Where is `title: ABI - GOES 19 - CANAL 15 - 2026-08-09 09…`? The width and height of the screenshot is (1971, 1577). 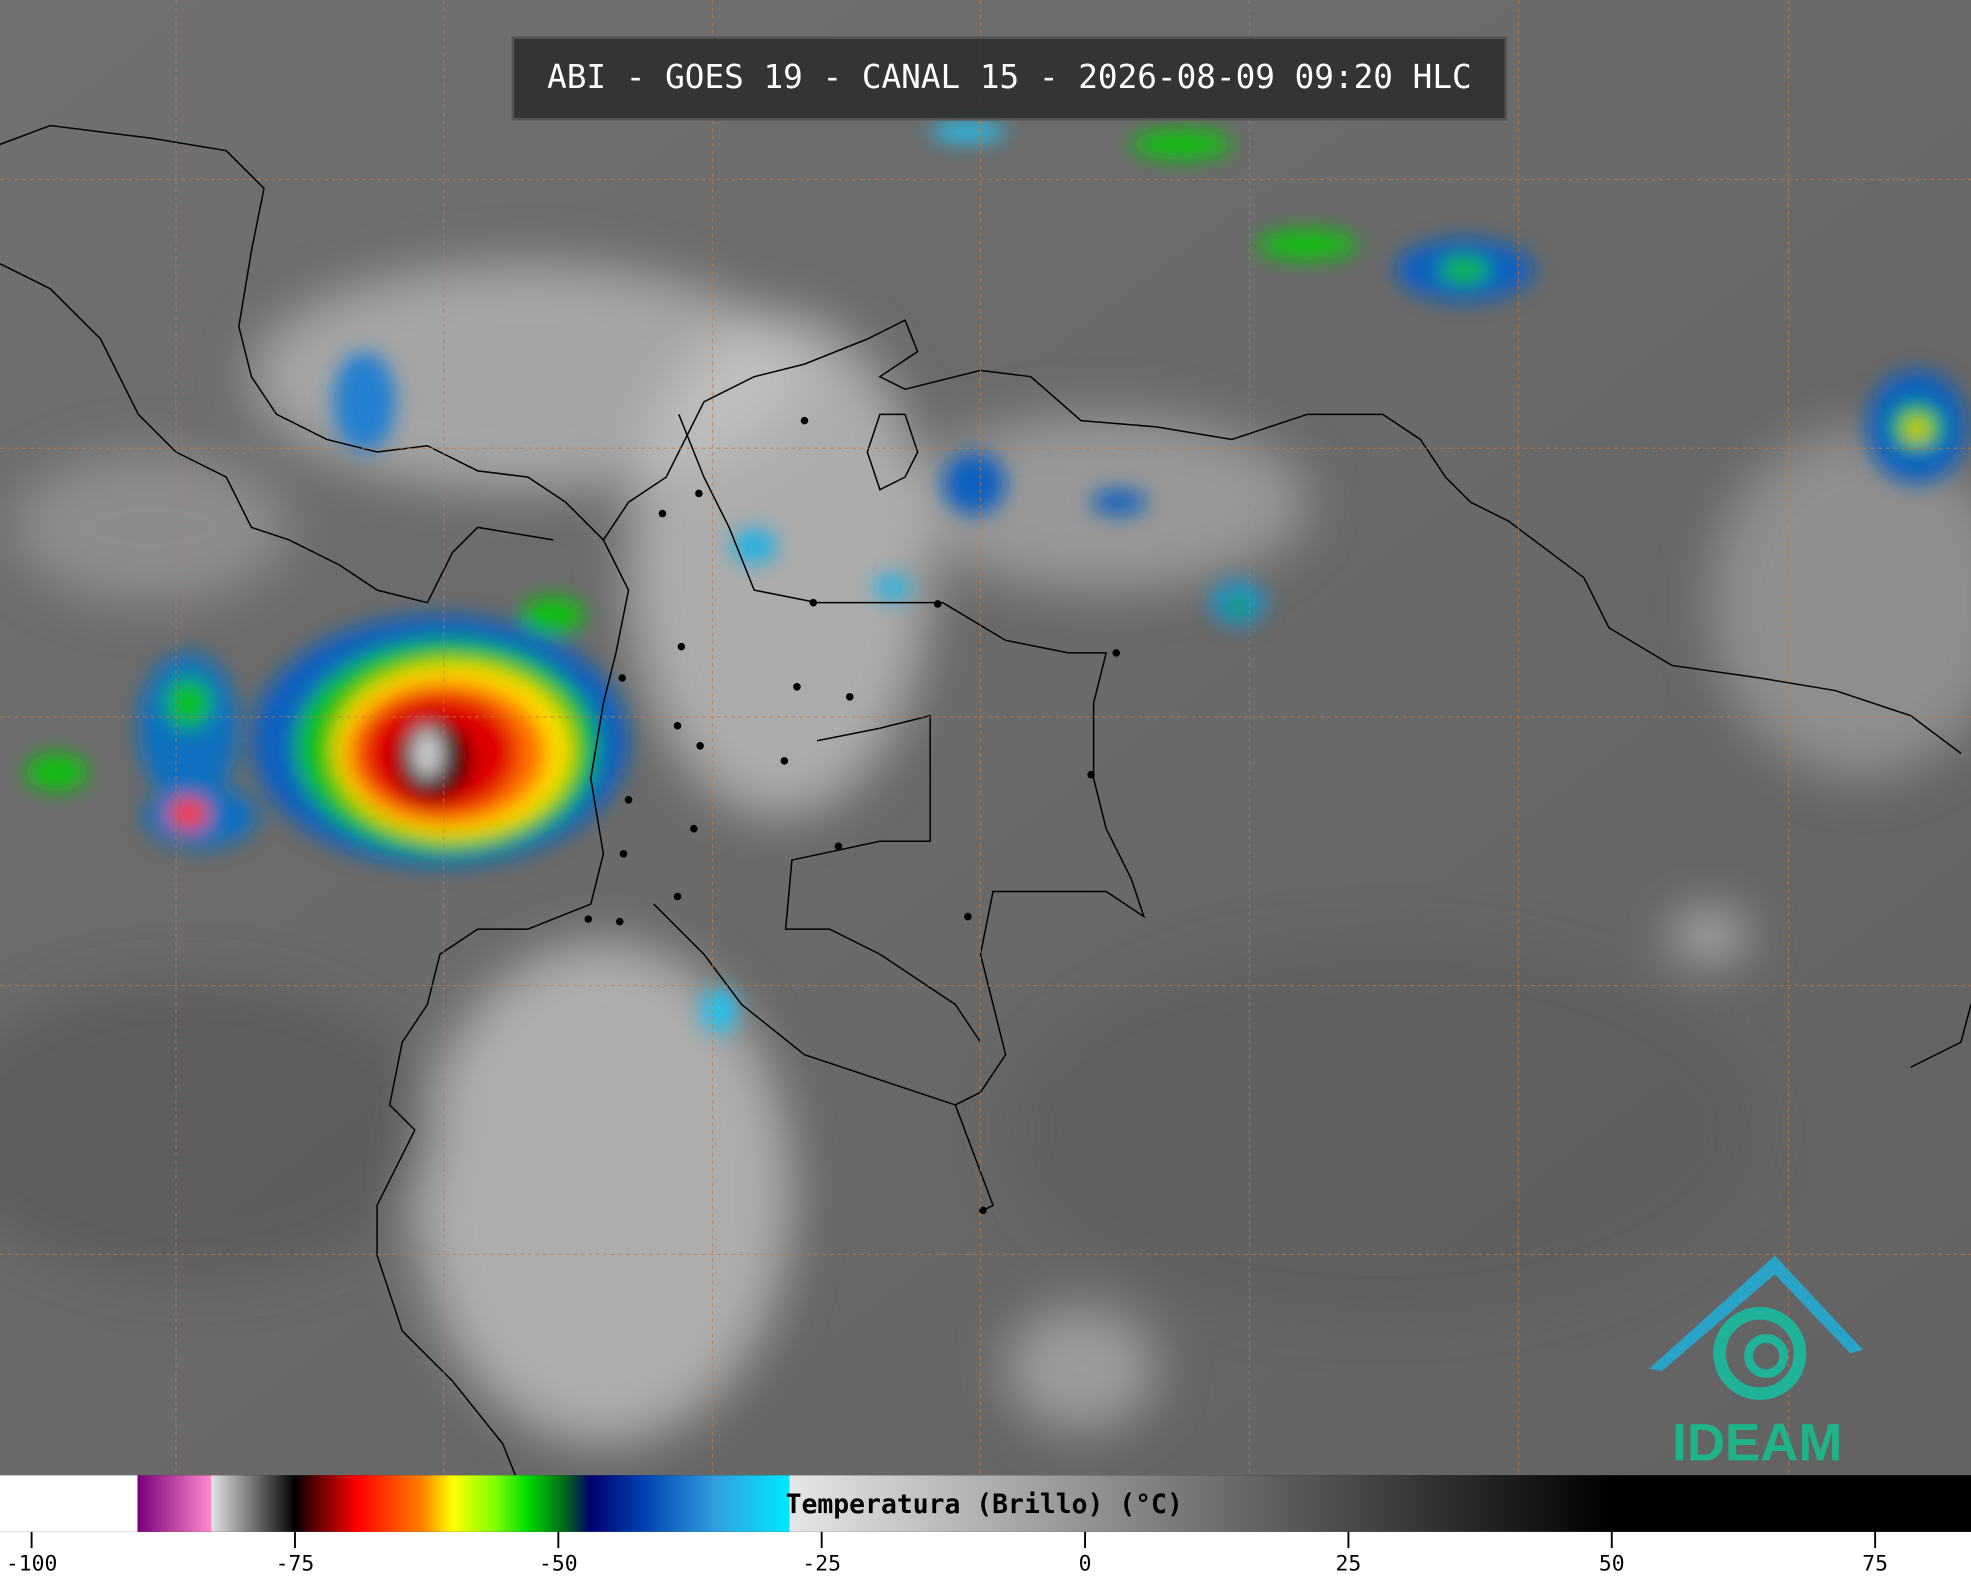
title: ABI - GOES 19 - CANAL 15 - 2026-08-09 09… is located at coordinates (1009, 77).